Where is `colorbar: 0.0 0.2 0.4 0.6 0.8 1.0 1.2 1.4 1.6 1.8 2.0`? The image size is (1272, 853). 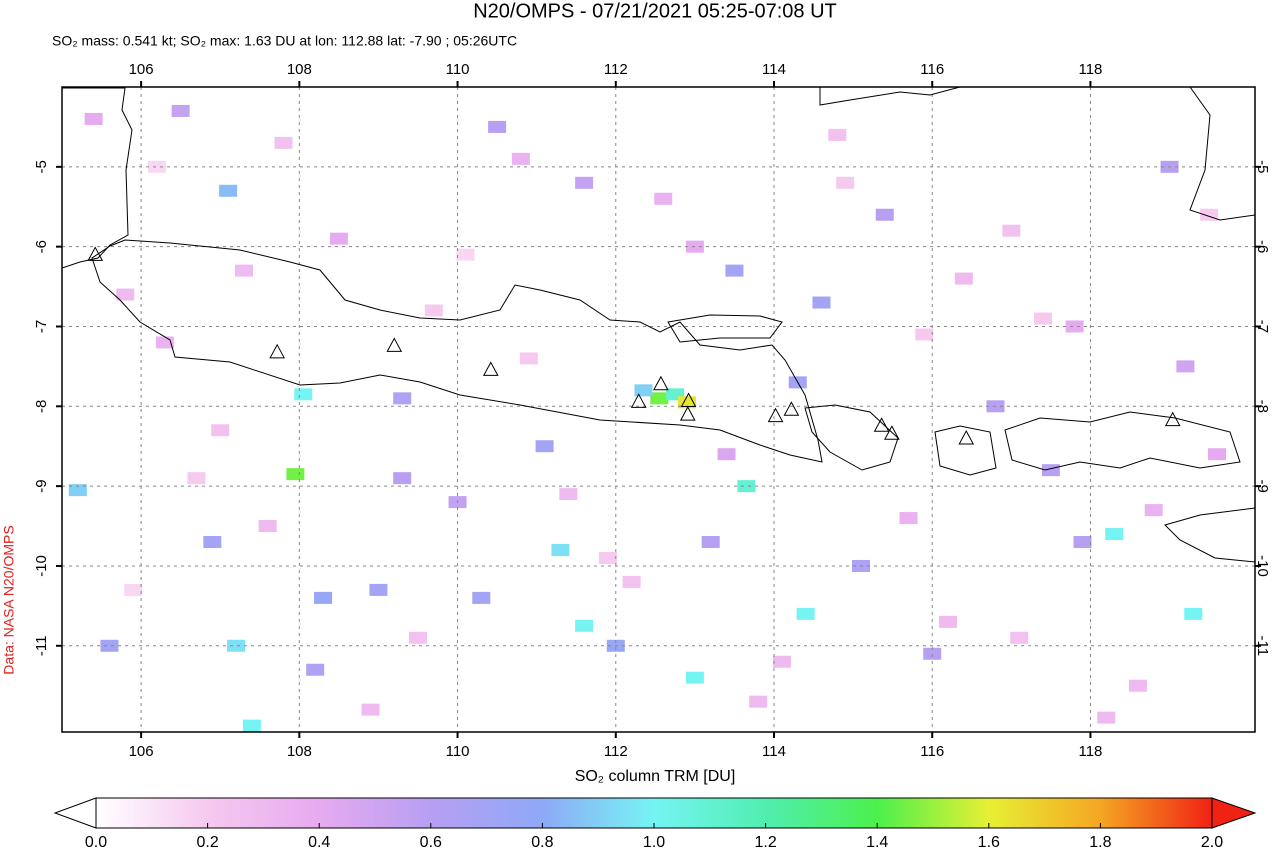
colorbar: 0.0 0.2 0.4 0.6 0.8 1.0 1.2 1.4 1.6 1.8 2.0 is located at coordinates (655, 824).